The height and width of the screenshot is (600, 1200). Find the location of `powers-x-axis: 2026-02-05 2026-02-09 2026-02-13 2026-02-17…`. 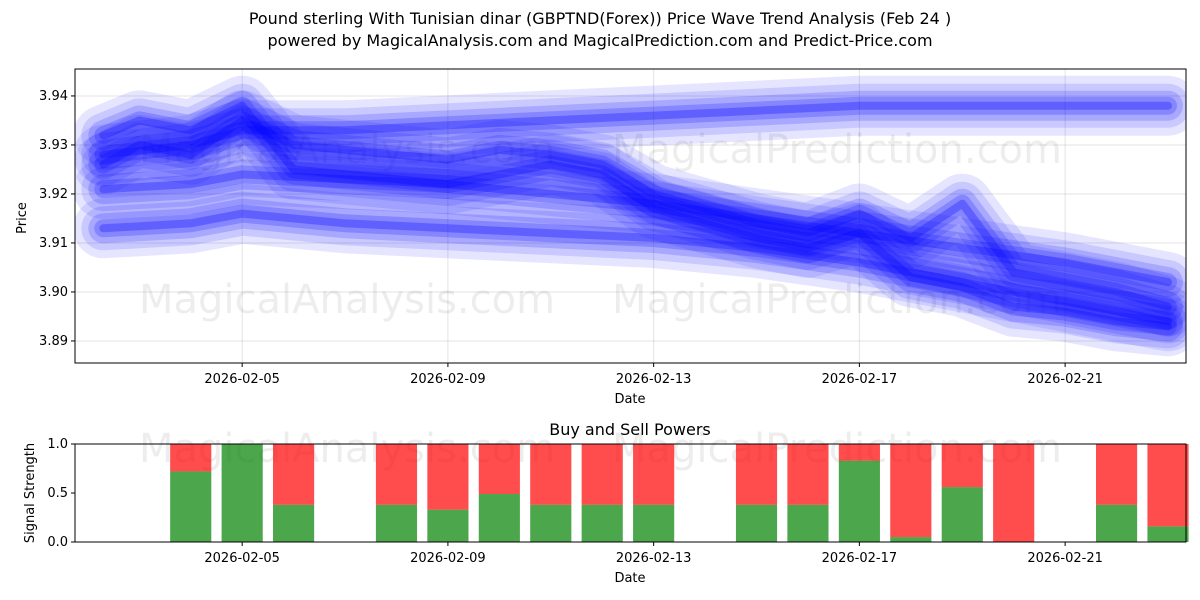

powers-x-axis: 2026-02-05 2026-02-09 2026-02-13 2026-02-17… is located at coordinates (653, 554).